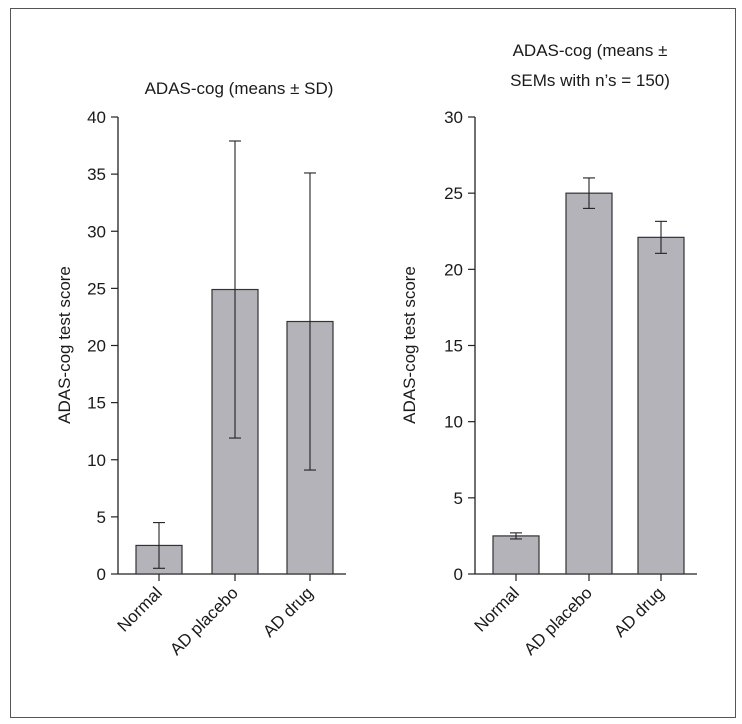  Describe the element at coordinates (589, 383) in the screenshot. I see `right-bar-ad-placebo` at that location.